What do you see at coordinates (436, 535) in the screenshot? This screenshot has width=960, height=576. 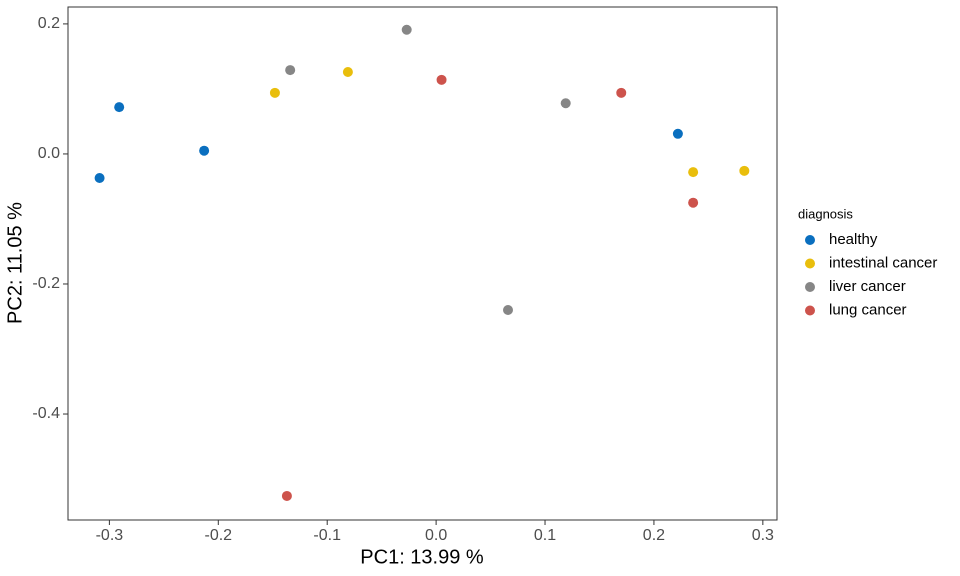 I see `x-tick-label: 0.0` at bounding box center [436, 535].